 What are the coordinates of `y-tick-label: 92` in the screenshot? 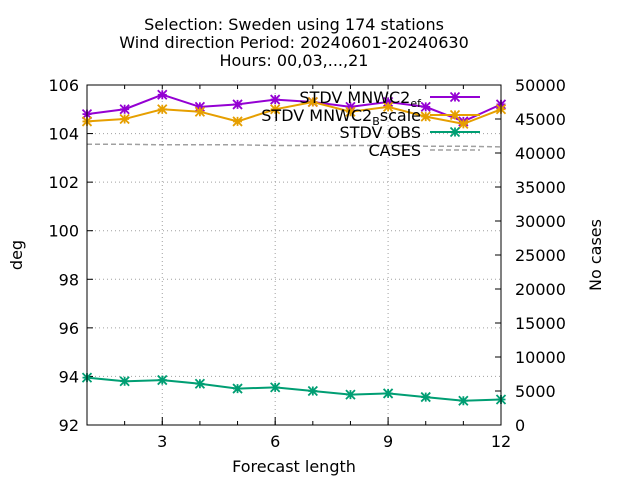 It's located at (69, 425).